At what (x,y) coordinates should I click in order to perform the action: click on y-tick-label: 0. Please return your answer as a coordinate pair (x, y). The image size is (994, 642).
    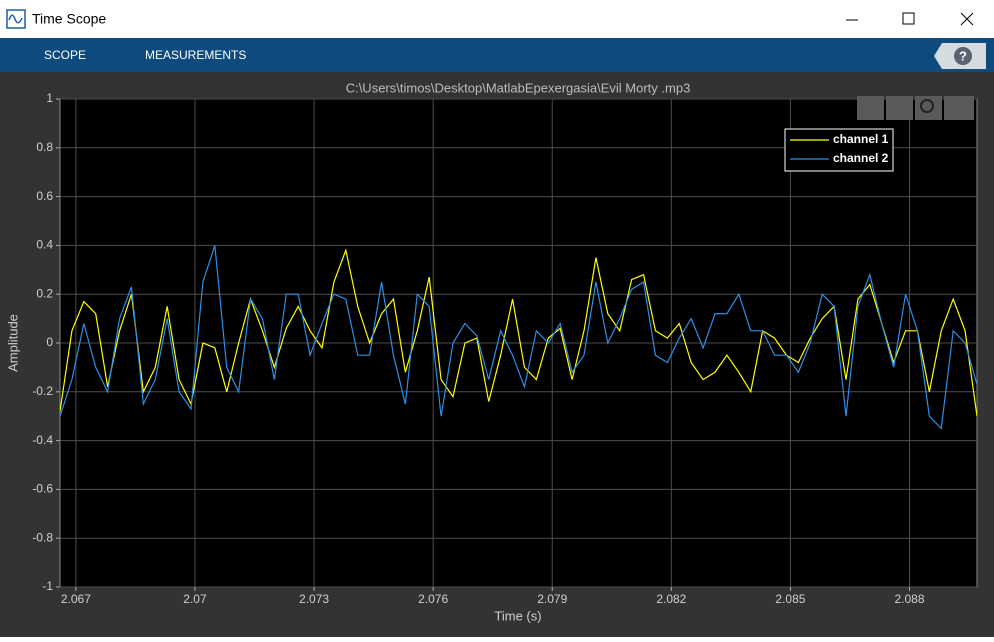
    Looking at the image, I should click on (49, 342).